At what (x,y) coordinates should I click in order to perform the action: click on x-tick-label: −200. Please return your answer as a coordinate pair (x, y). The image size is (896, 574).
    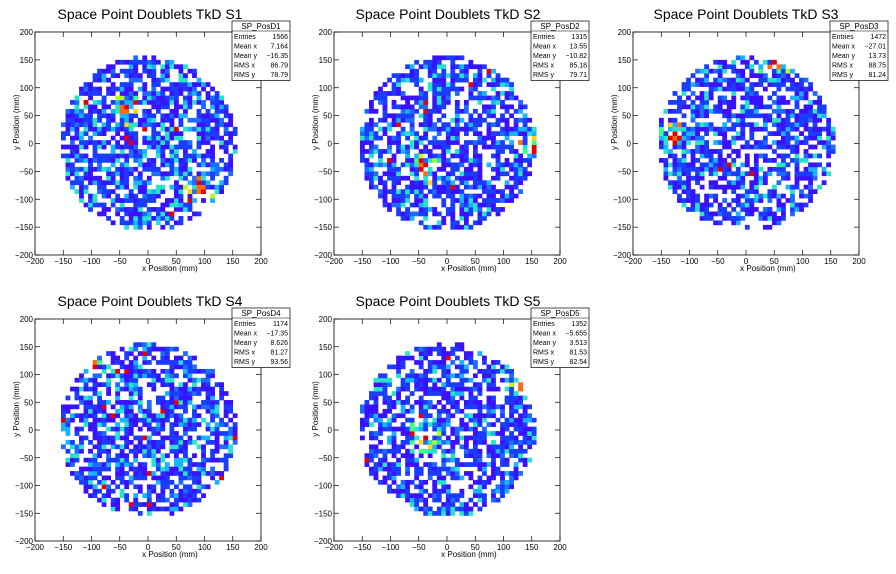
    Looking at the image, I should click on (334, 261).